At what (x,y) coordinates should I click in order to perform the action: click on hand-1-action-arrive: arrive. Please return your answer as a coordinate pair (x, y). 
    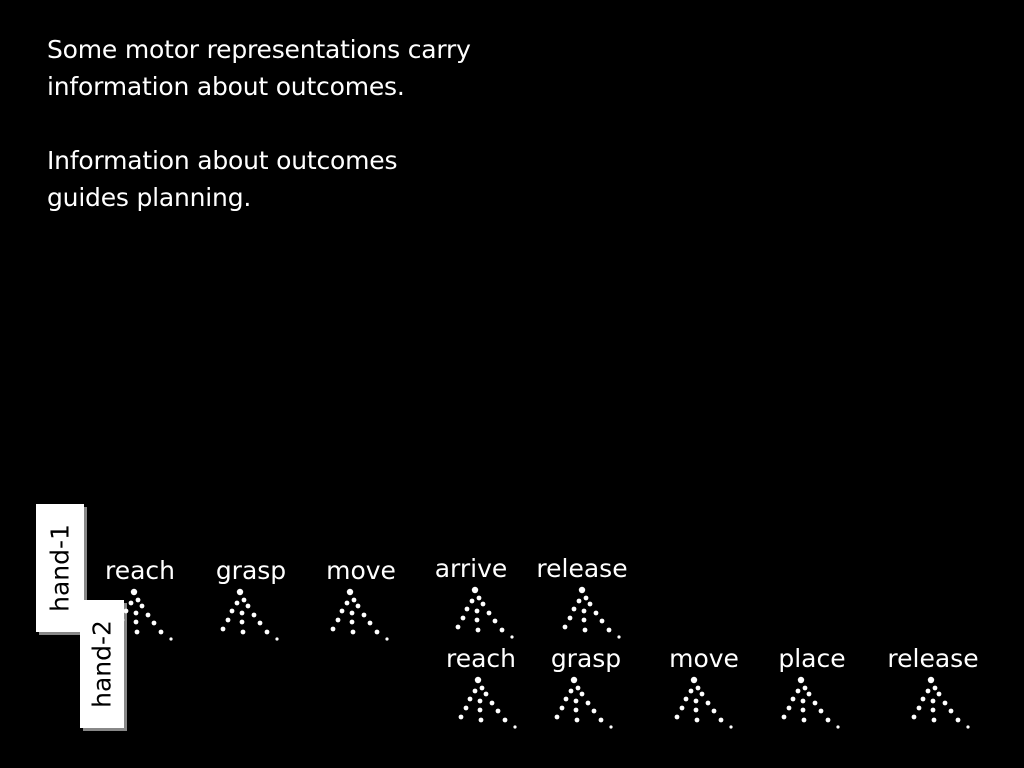
    Looking at the image, I should click on (471, 568).